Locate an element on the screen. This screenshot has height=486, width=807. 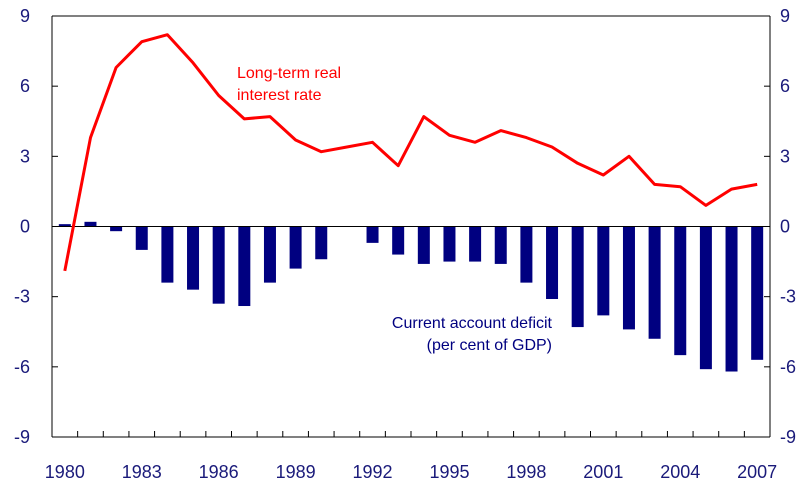
y-tick-label-left: -3 is located at coordinates (22, 297).